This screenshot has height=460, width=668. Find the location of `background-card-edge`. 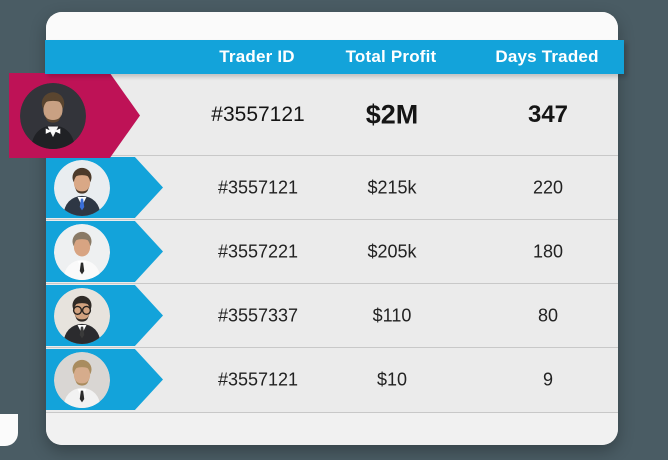

background-card-edge is located at coordinates (9, 430).